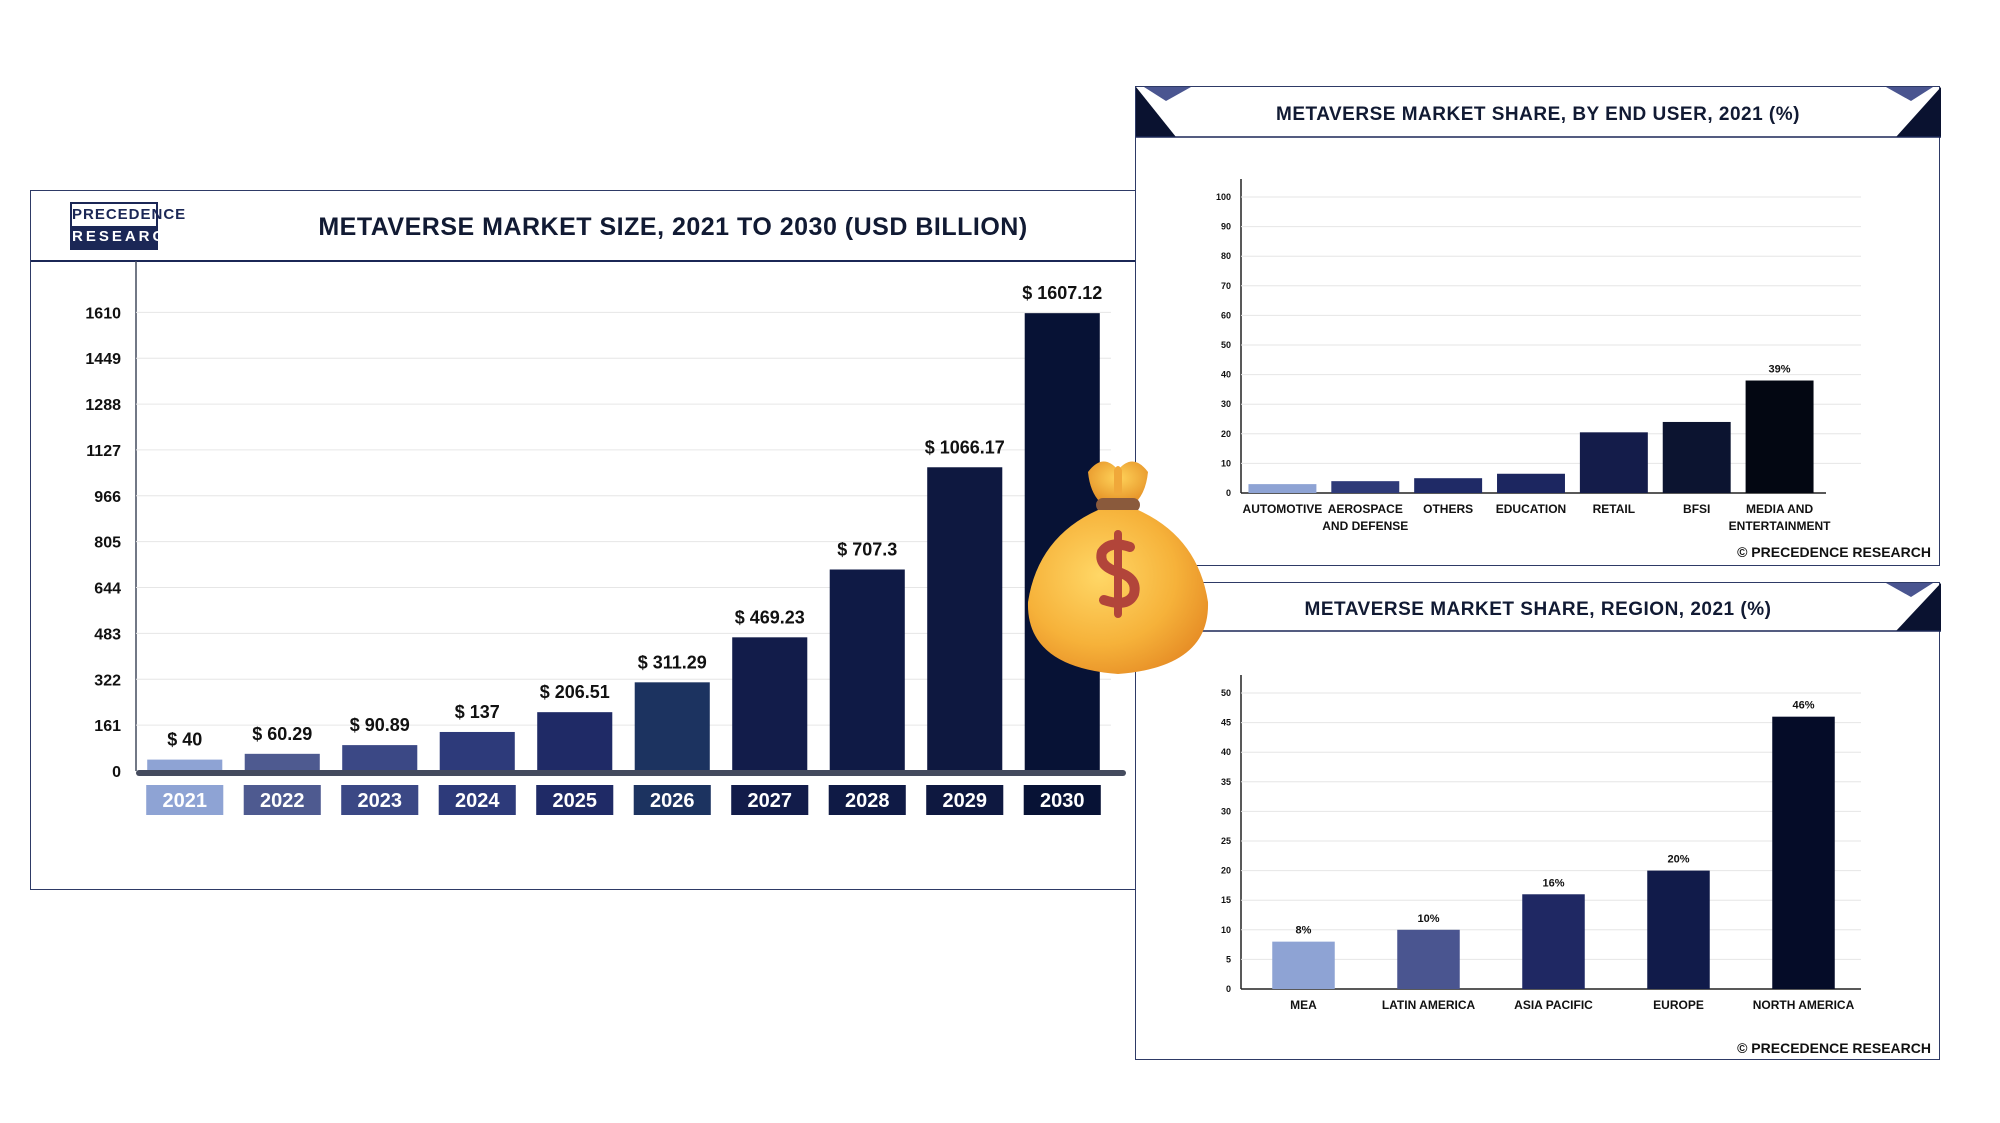 Image resolution: width=2000 pixels, height=1123 pixels. Describe the element at coordinates (1226, 256) in the screenshot. I see `y-tick-label: 80` at that location.